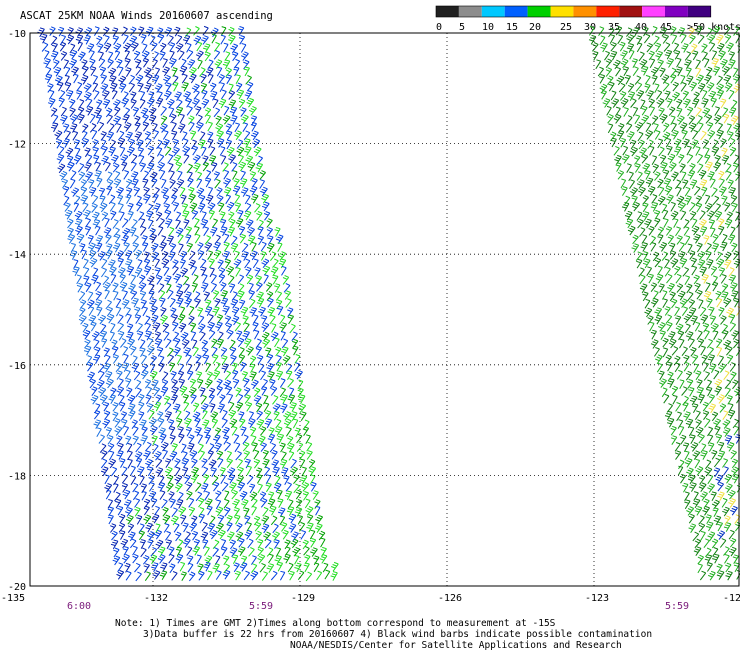 Image resolution: width=740 pixels, height=650 pixels. Describe the element at coordinates (512, 27) in the screenshot. I see `legend-label: 15` at that location.